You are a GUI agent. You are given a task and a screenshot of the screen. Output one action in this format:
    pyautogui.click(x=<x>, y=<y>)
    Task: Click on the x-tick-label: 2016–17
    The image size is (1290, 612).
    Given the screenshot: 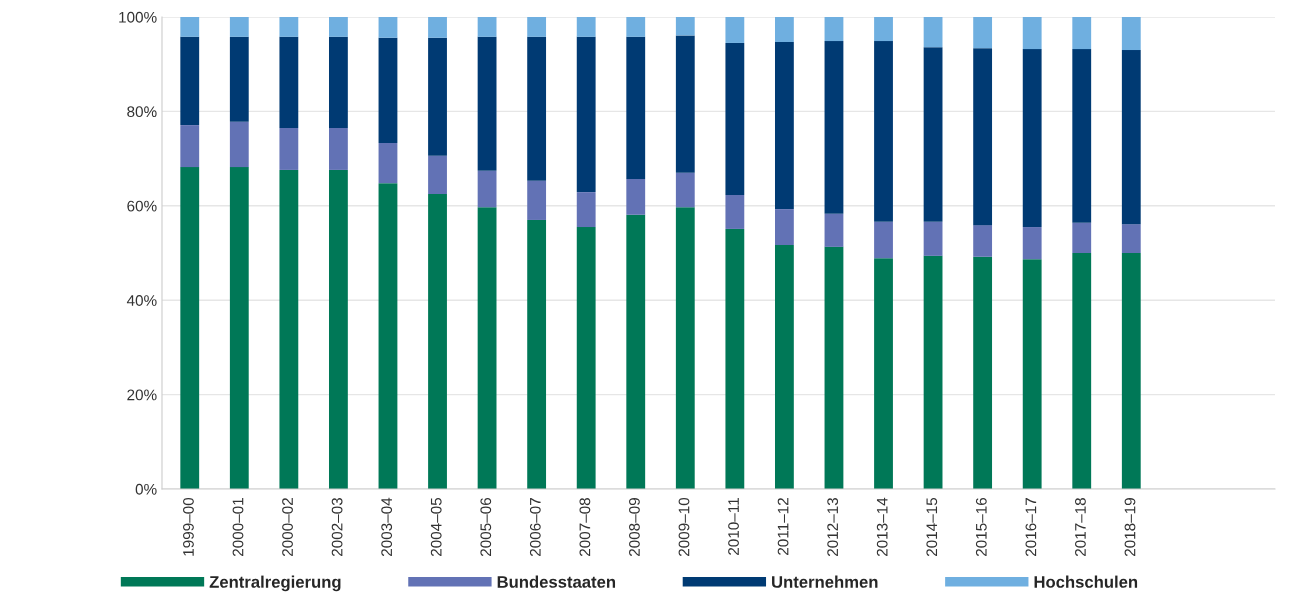 What is the action you would take?
    pyautogui.click(x=1031, y=527)
    